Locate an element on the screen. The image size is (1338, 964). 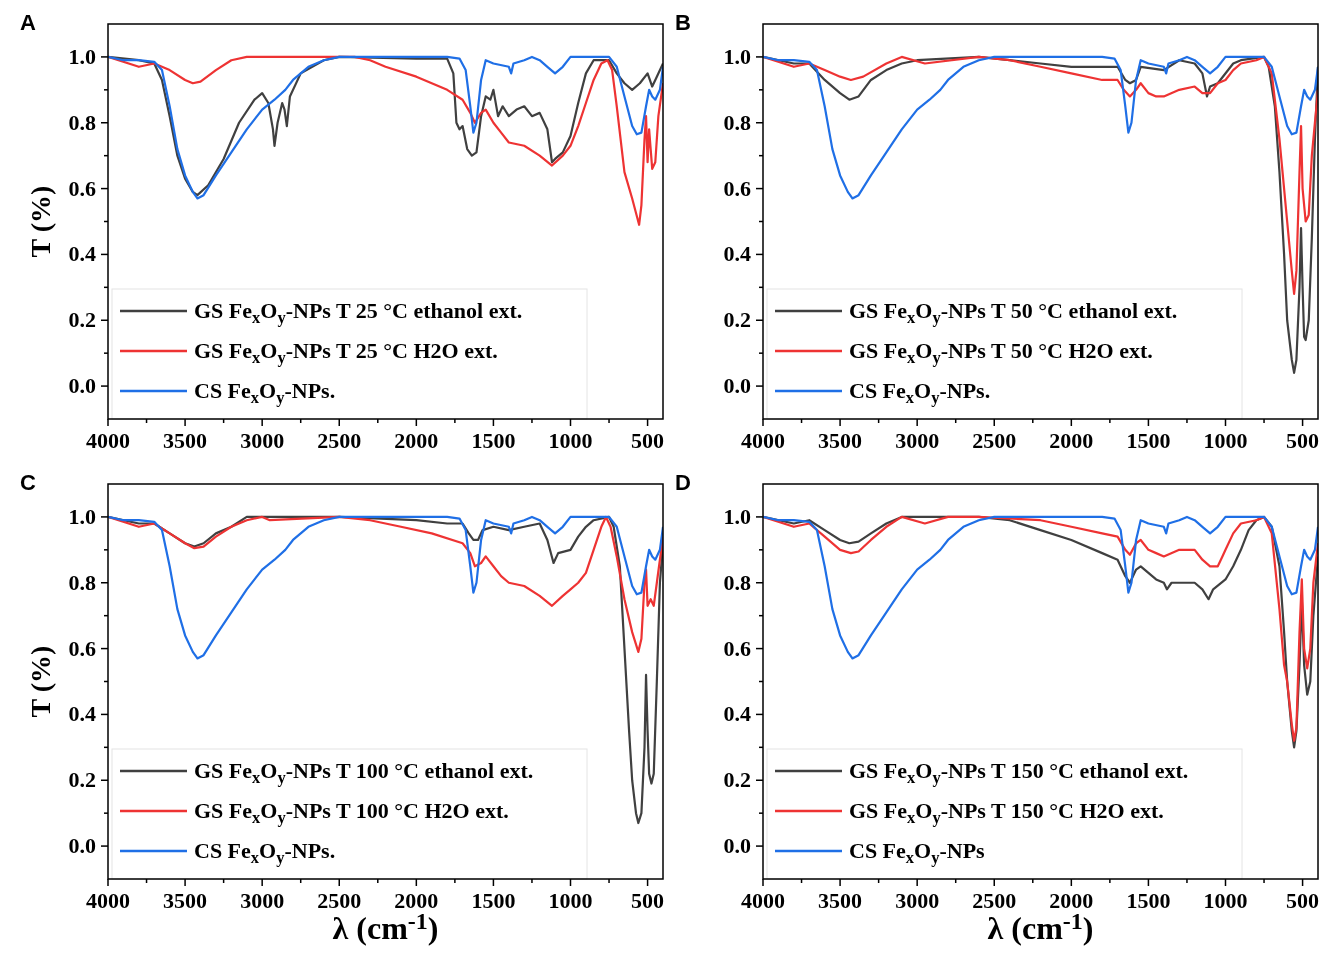
legend-label: GS Fe$_{x}$O$_{y}$-NPs T 150 °C H2O ext. is located at coordinates (1006, 813).